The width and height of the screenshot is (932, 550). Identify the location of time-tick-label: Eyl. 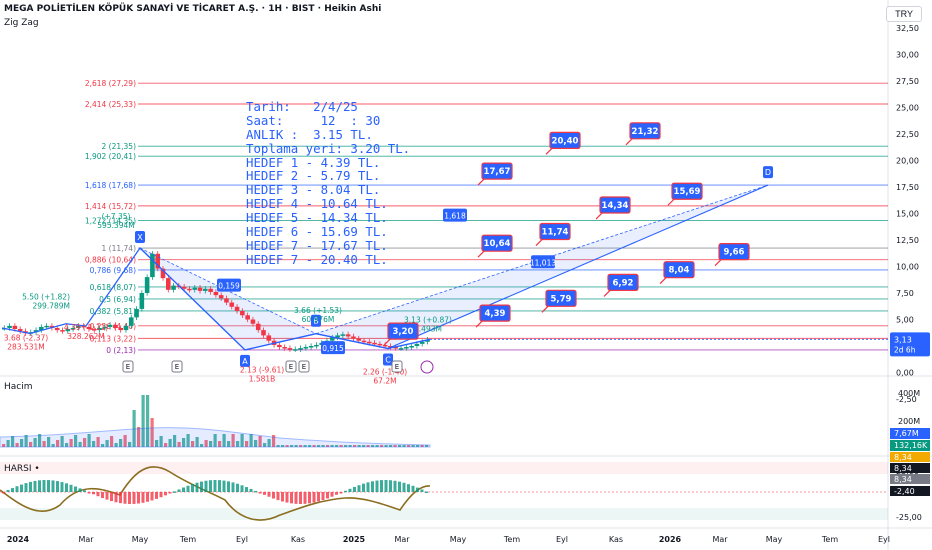
(562, 539).